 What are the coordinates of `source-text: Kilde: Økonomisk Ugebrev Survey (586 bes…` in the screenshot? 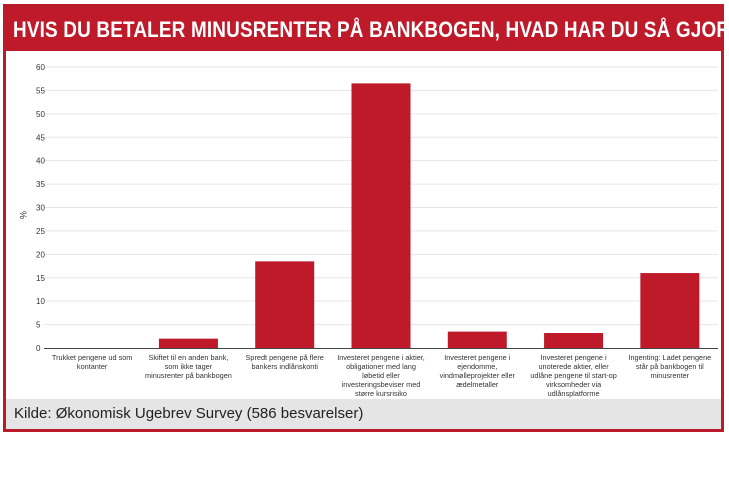 It's located at (189, 413).